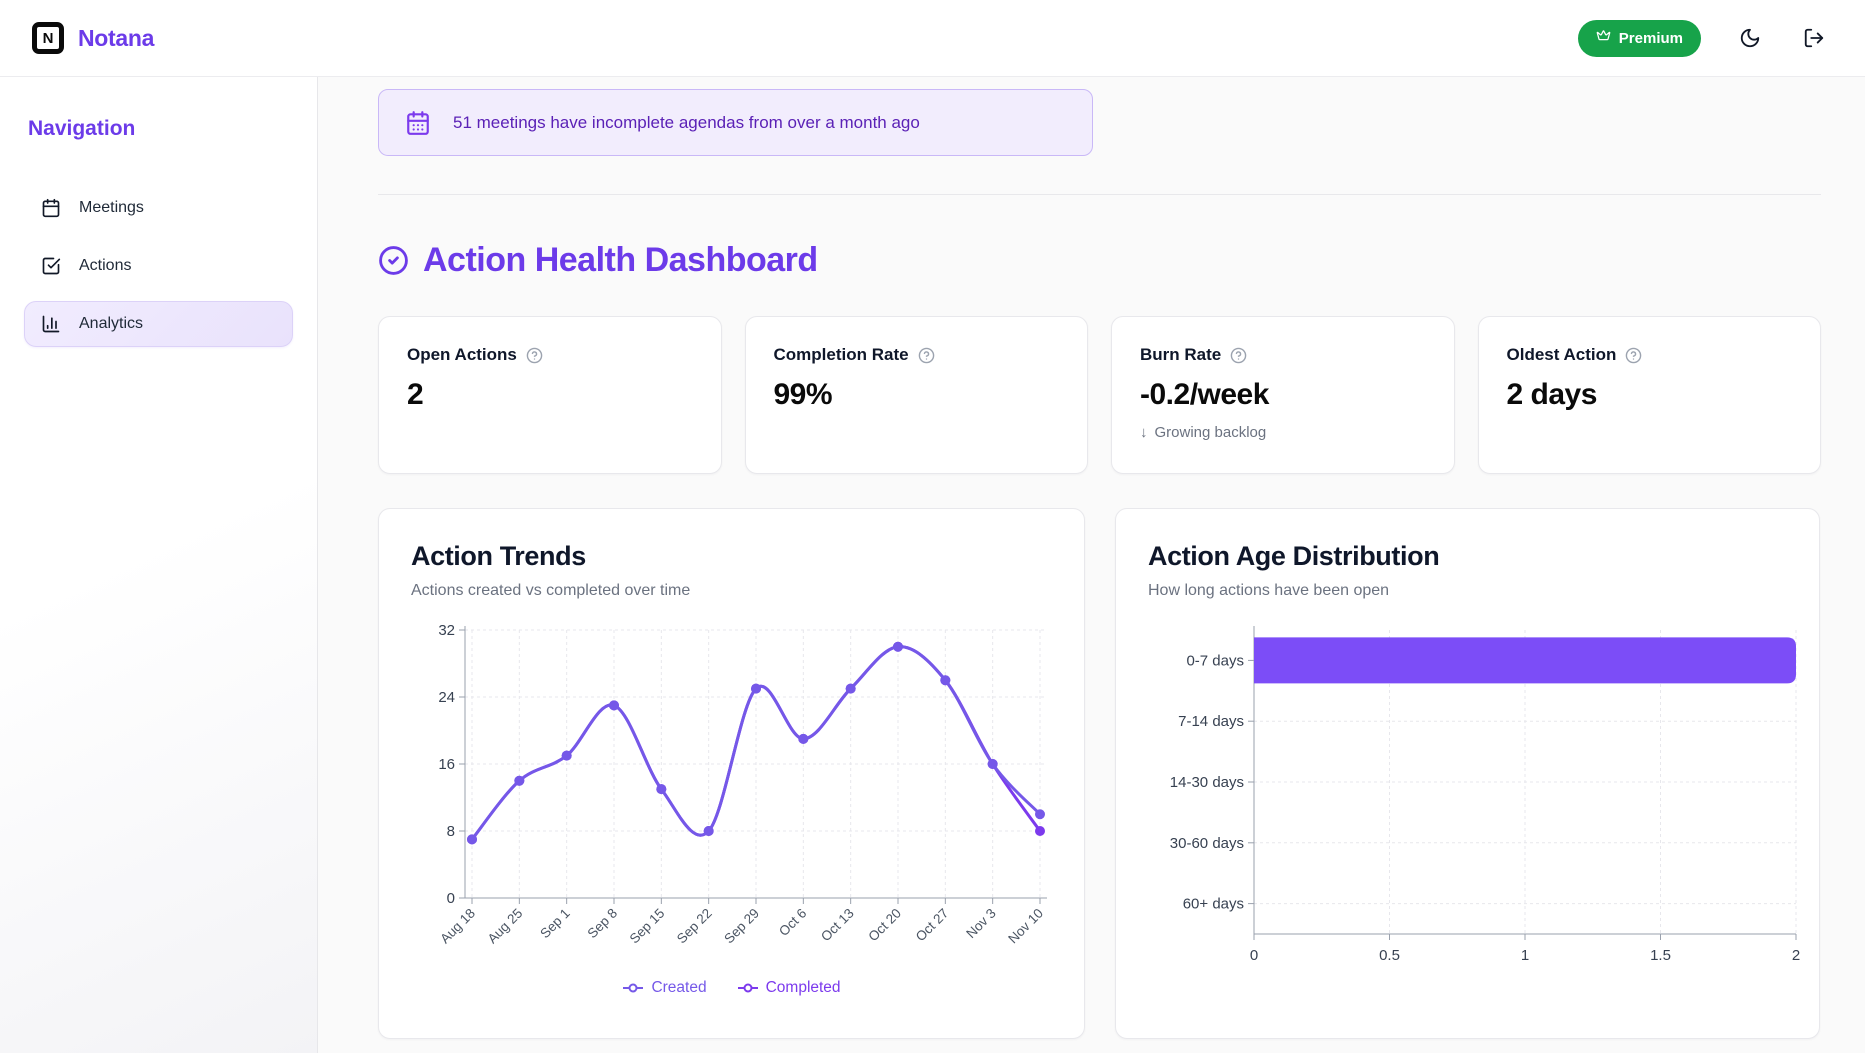 The height and width of the screenshot is (1053, 1865). Describe the element at coordinates (1213, 904) in the screenshot. I see `svg-text: 60+ days` at that location.